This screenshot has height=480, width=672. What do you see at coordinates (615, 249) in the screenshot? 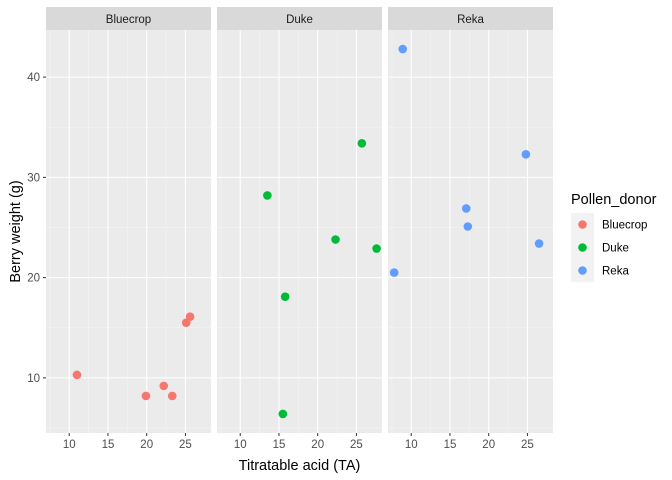
I see `legend-label: Duke` at bounding box center [615, 249].